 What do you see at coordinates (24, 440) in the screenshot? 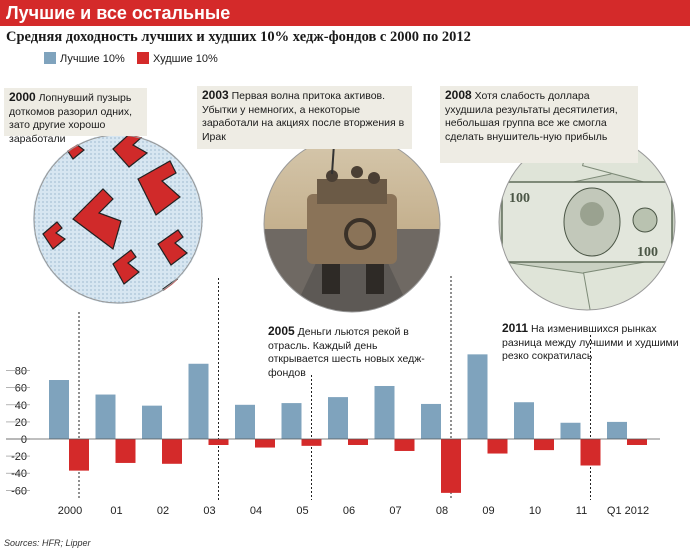
I see `y-tick-label: 0` at bounding box center [24, 440].